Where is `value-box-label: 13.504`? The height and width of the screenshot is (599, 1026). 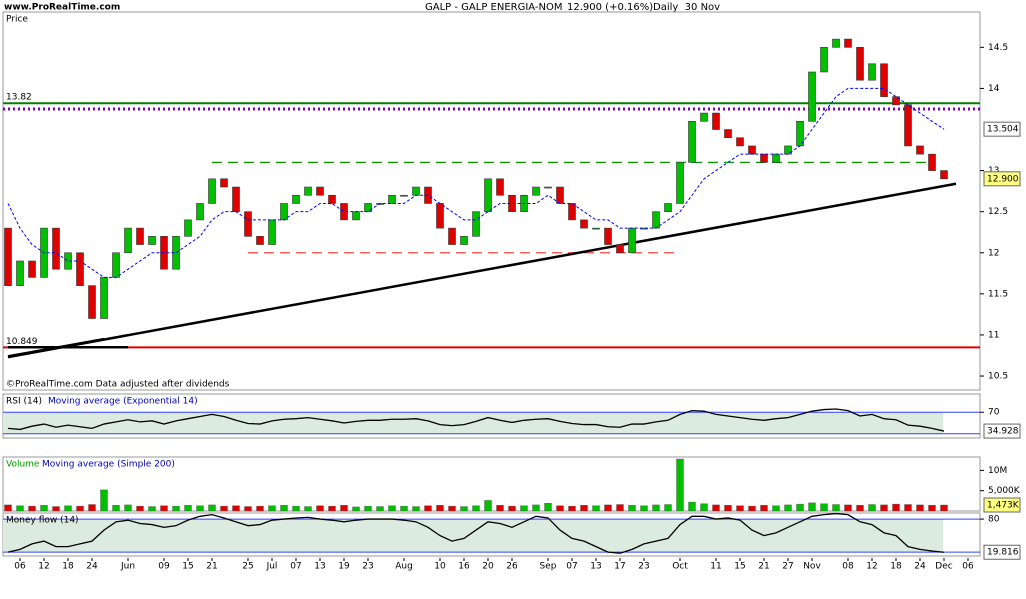
value-box-label: 13.504 is located at coordinates (1003, 130).